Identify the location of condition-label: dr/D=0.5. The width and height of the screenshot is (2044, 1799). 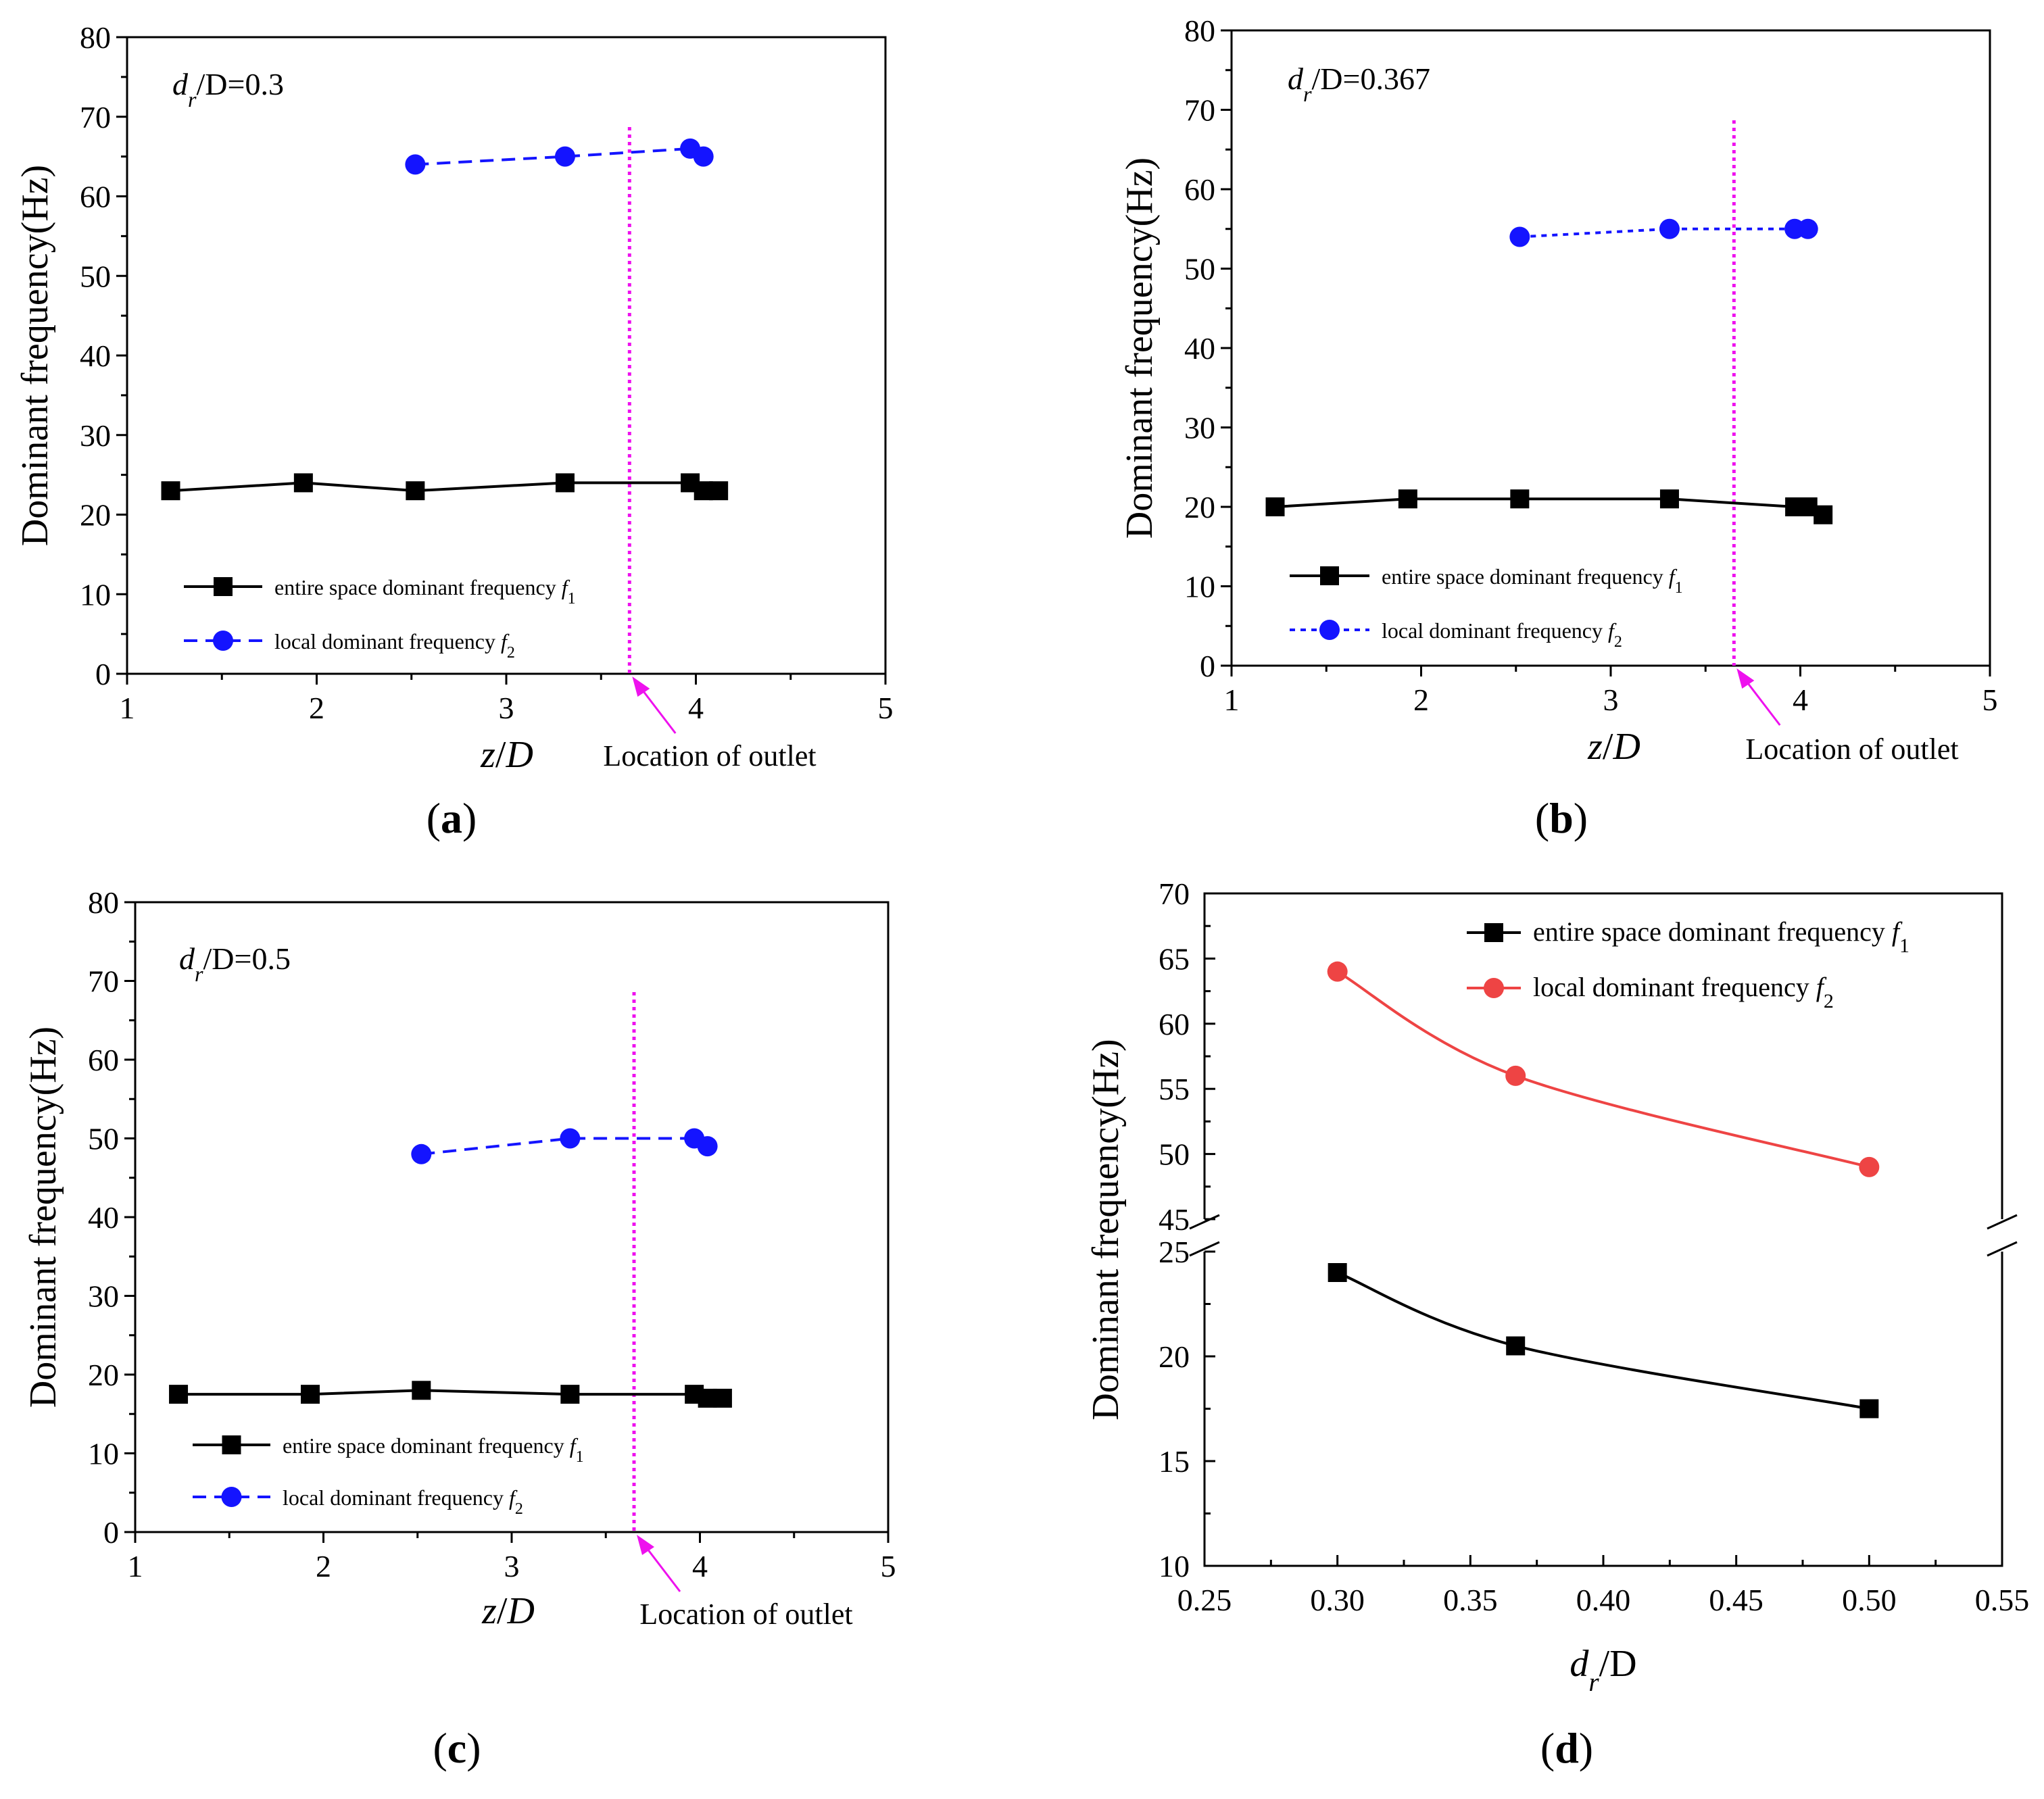
(235, 964).